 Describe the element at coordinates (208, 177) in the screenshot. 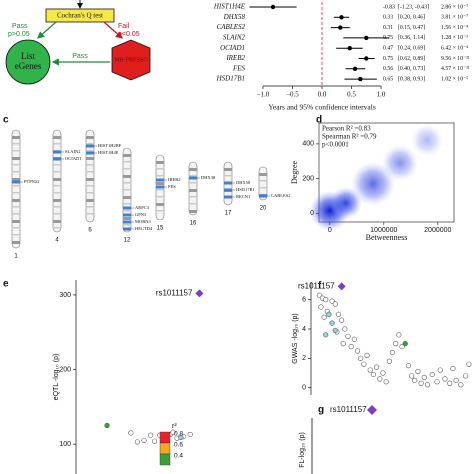

I see `gene-label: DHX38` at that location.